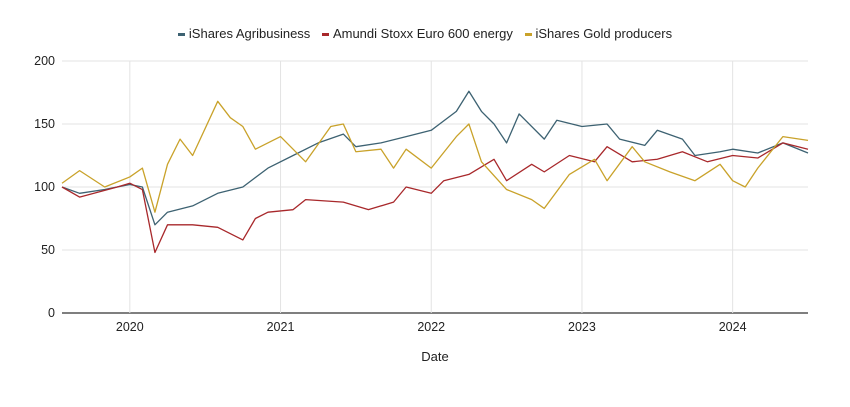 The width and height of the screenshot is (850, 407). I want to click on legend-label: Amundi Stoxx Euro 600 energy, so click(422, 33).